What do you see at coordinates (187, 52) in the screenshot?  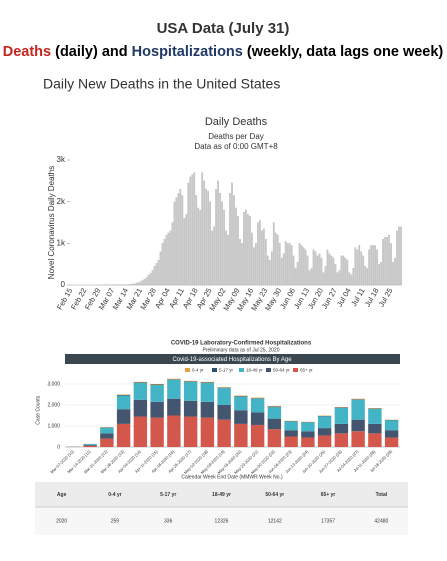 I see `subtitle-hosp: Hospitalizations` at bounding box center [187, 52].